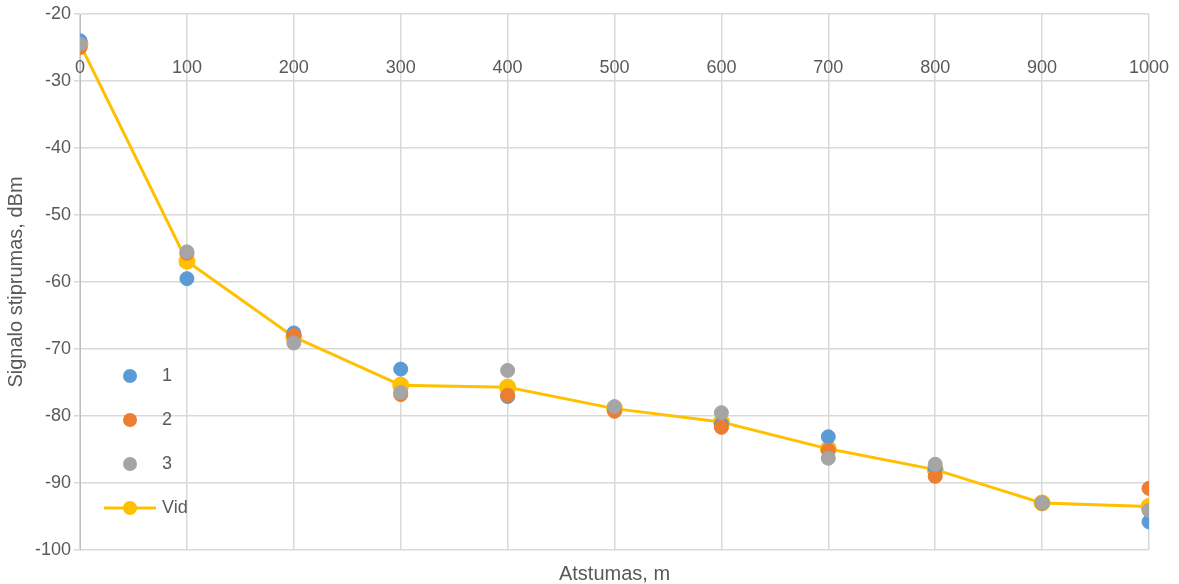 The height and width of the screenshot is (584, 1179). I want to click on legend-label: 2, so click(167, 418).